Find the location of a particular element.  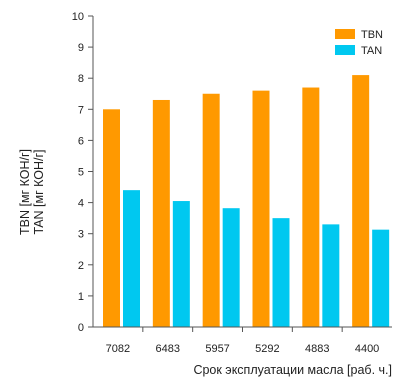

legend-label-tbn: TBN is located at coordinates (372, 35).